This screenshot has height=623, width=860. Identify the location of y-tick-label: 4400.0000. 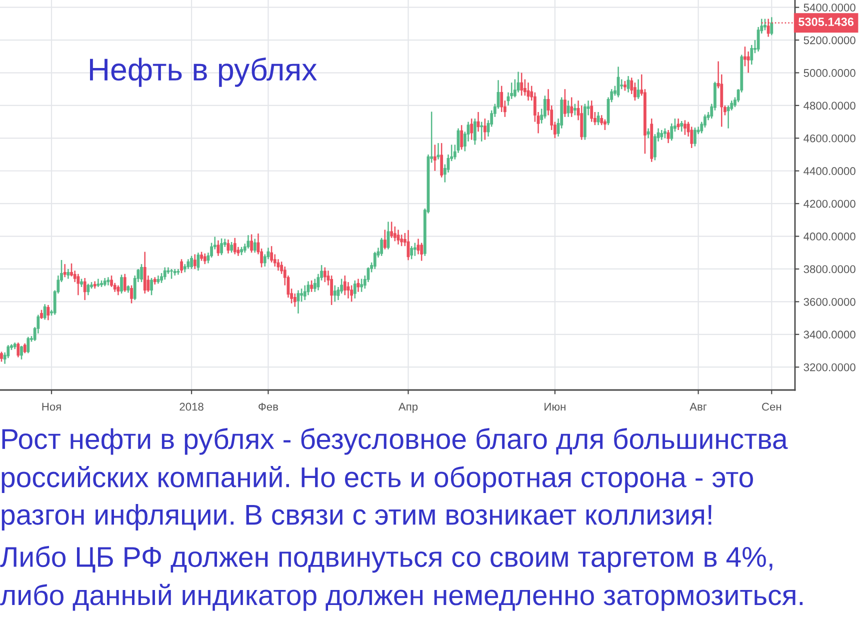
(830, 171).